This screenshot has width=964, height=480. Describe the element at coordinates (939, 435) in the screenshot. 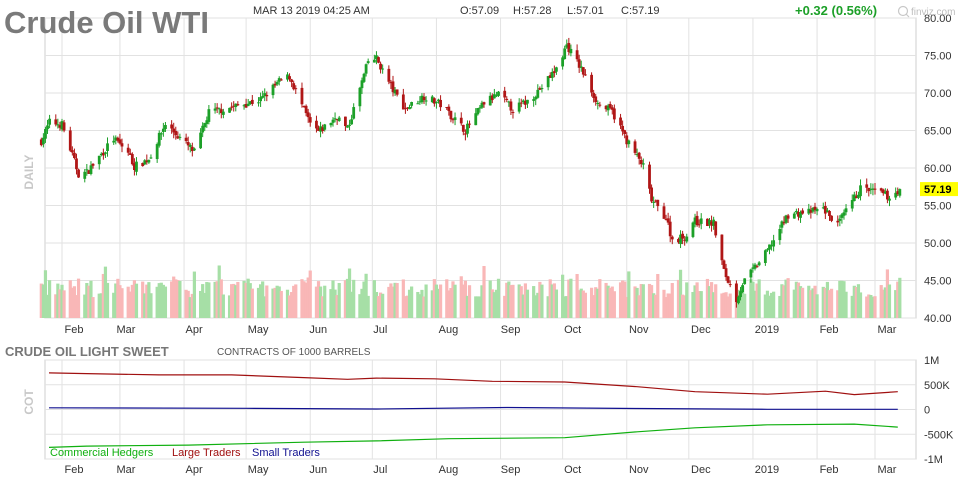

I see `cot-y-tick-label: -500K` at that location.